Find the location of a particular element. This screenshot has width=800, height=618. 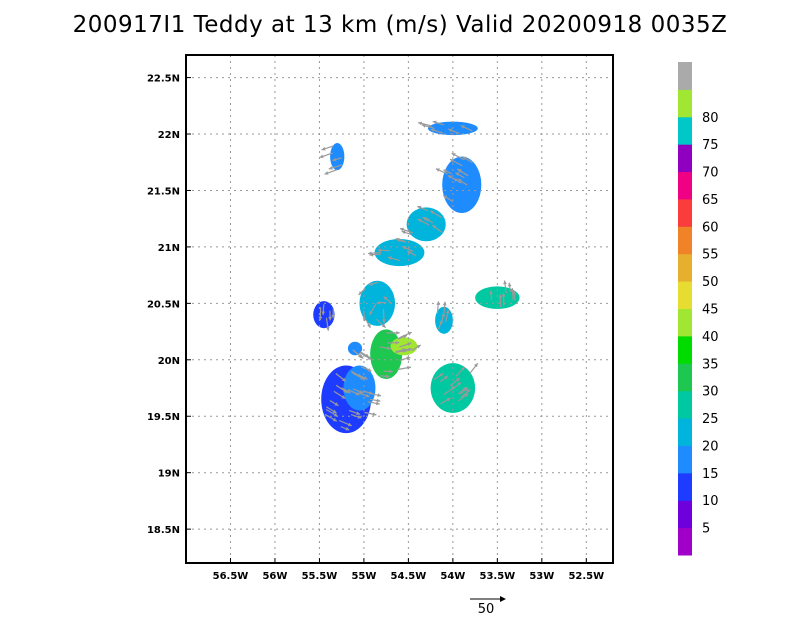

y-tick-label: 20.5N is located at coordinates (163, 304).